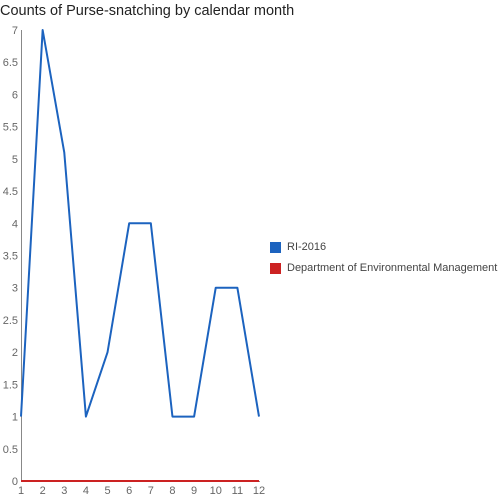 The height and width of the screenshot is (500, 500). I want to click on y-tick-label: 6, so click(15, 95).